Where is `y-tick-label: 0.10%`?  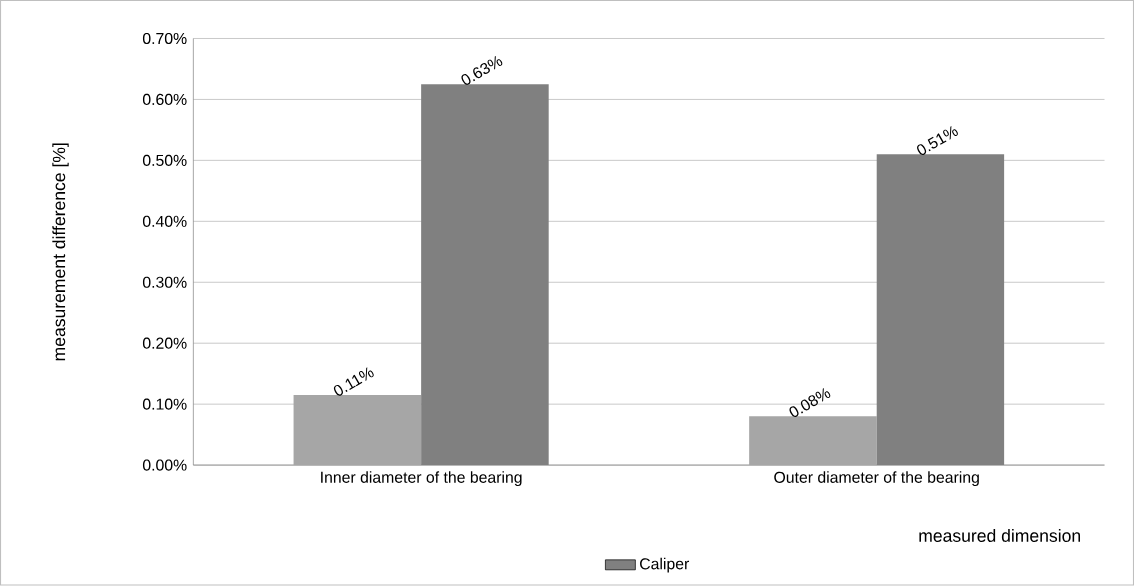 y-tick-label: 0.10% is located at coordinates (164, 404).